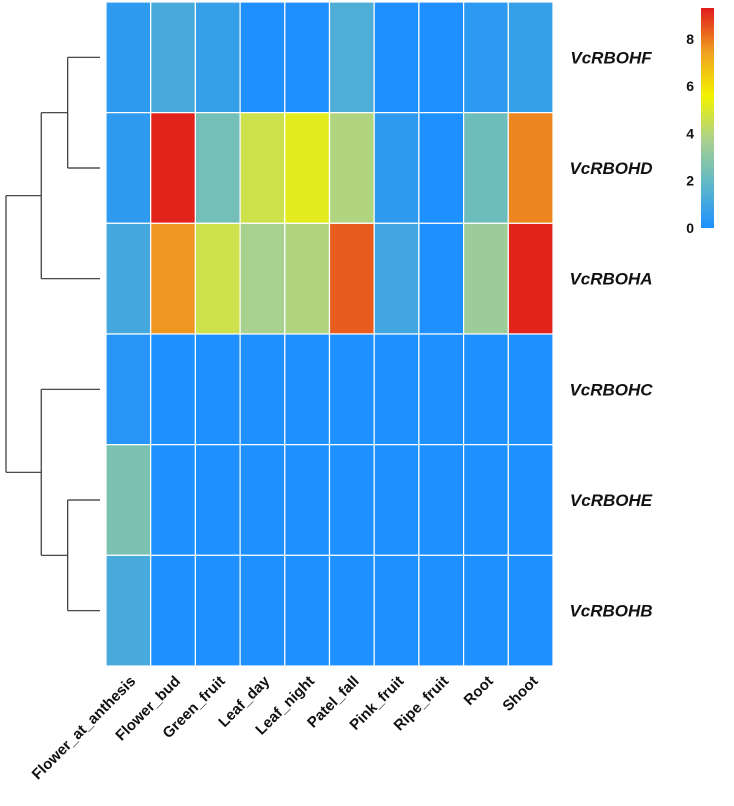  What do you see at coordinates (441, 610) in the screenshot?
I see `cell-VcRBOHB-Ripe_fruit` at bounding box center [441, 610].